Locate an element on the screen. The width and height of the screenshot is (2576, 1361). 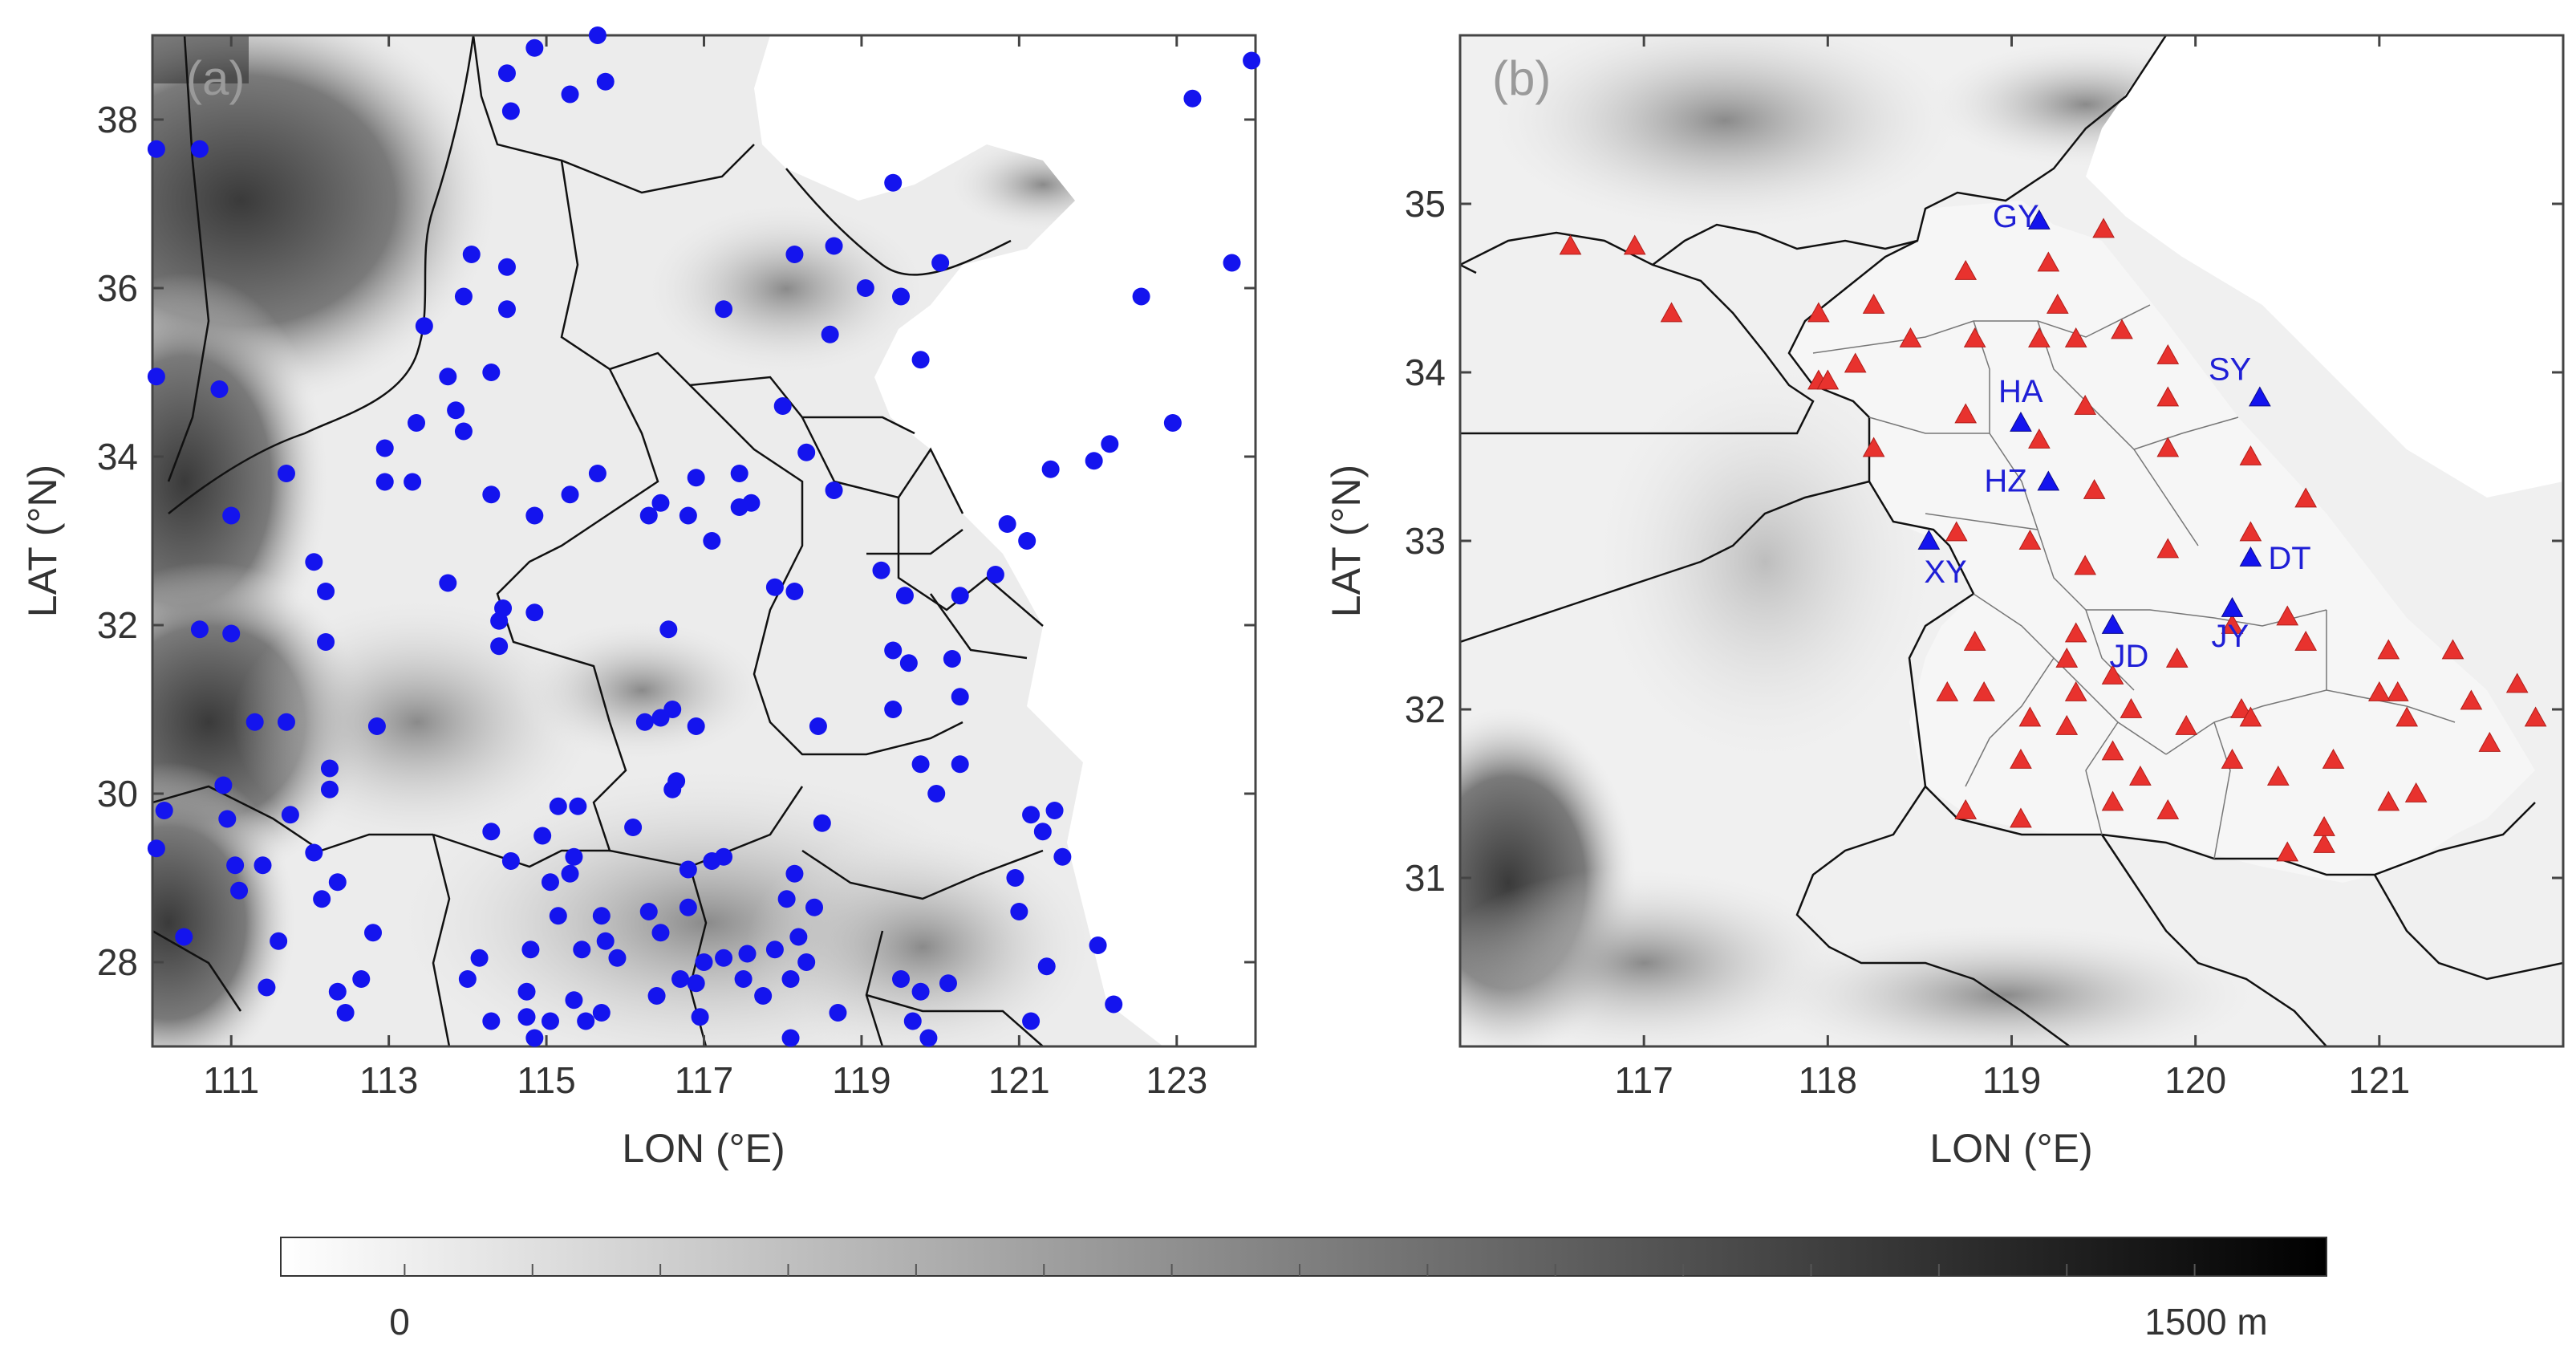
x-tick-label-b: 119 is located at coordinates (2011, 1080).